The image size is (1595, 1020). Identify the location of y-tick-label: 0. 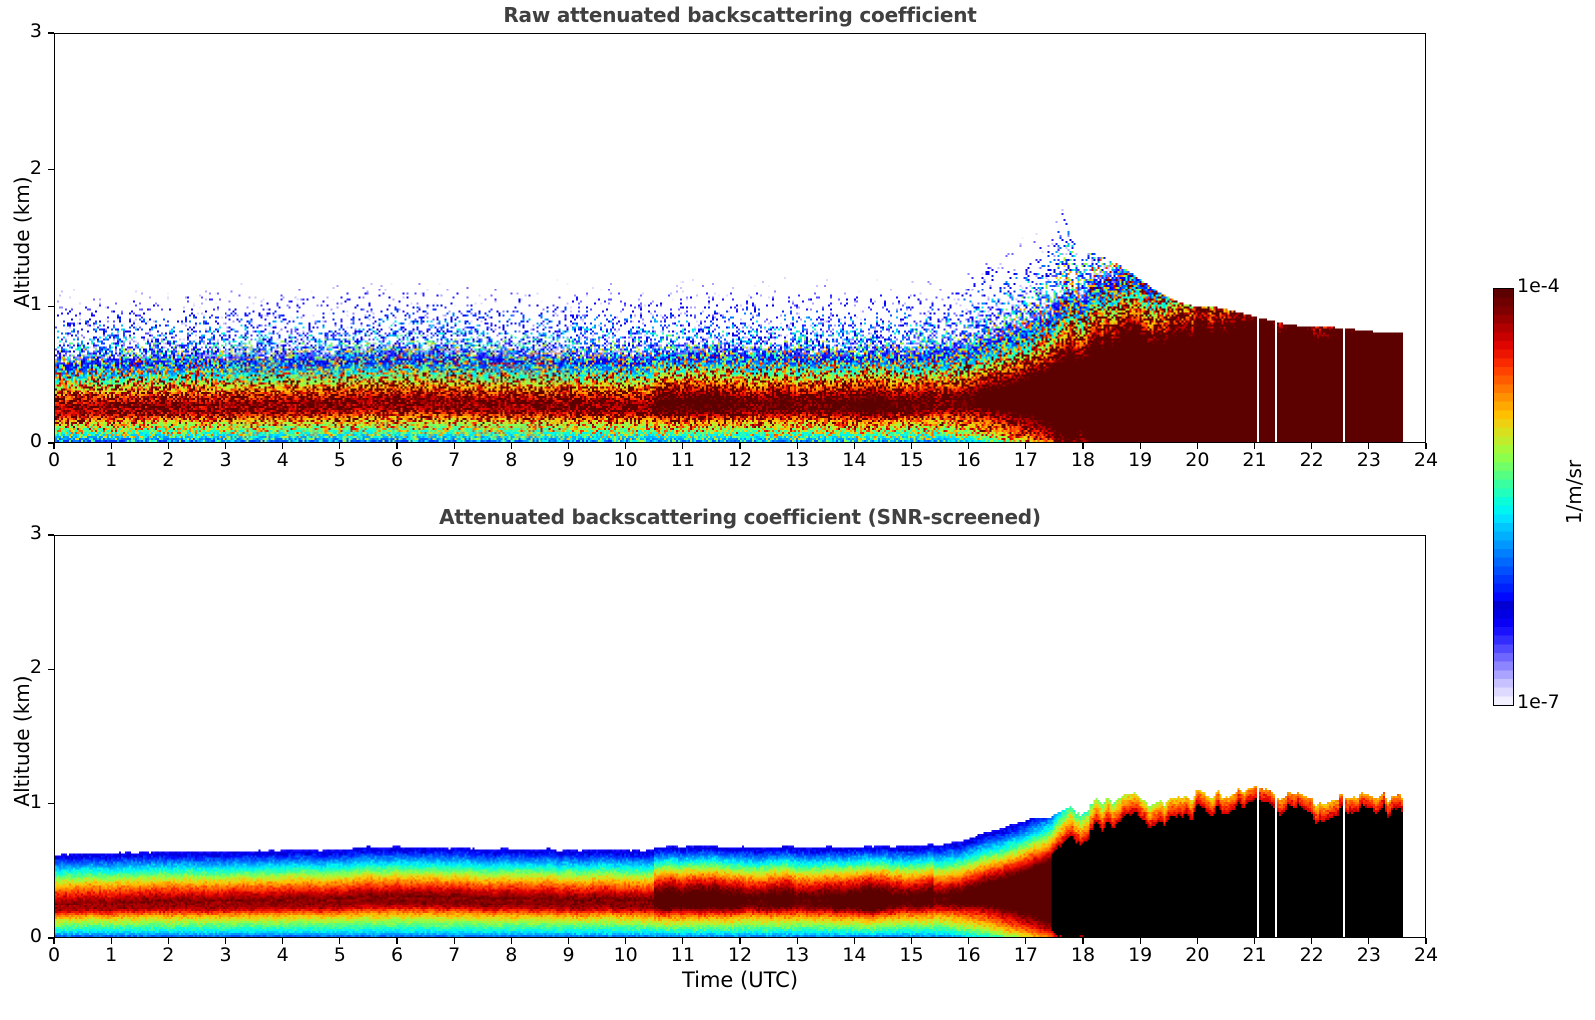
(35, 936).